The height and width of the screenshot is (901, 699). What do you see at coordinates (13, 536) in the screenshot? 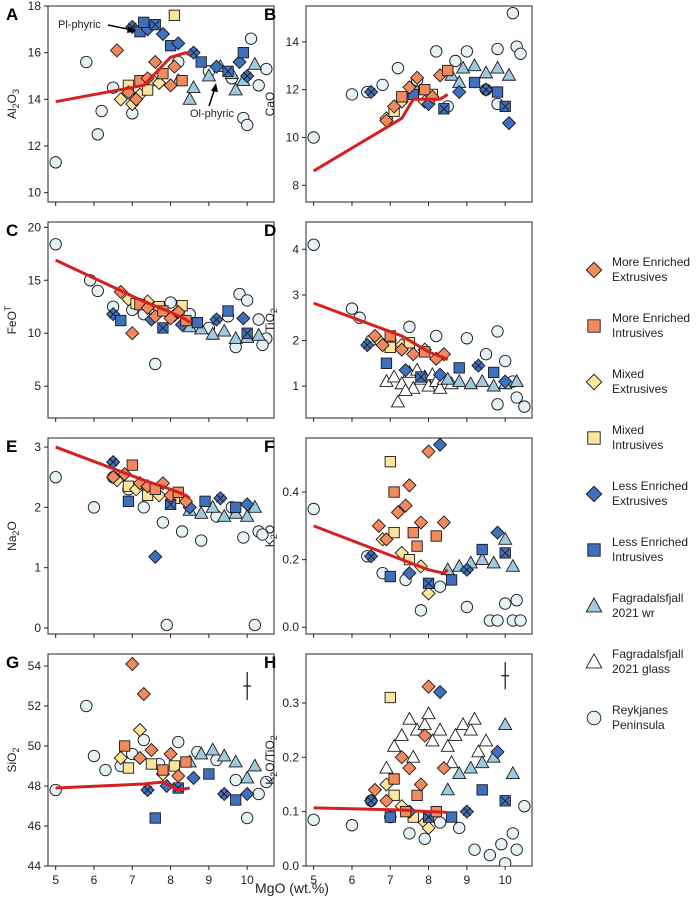
I see `y-axis-label: Na2O` at bounding box center [13, 536].